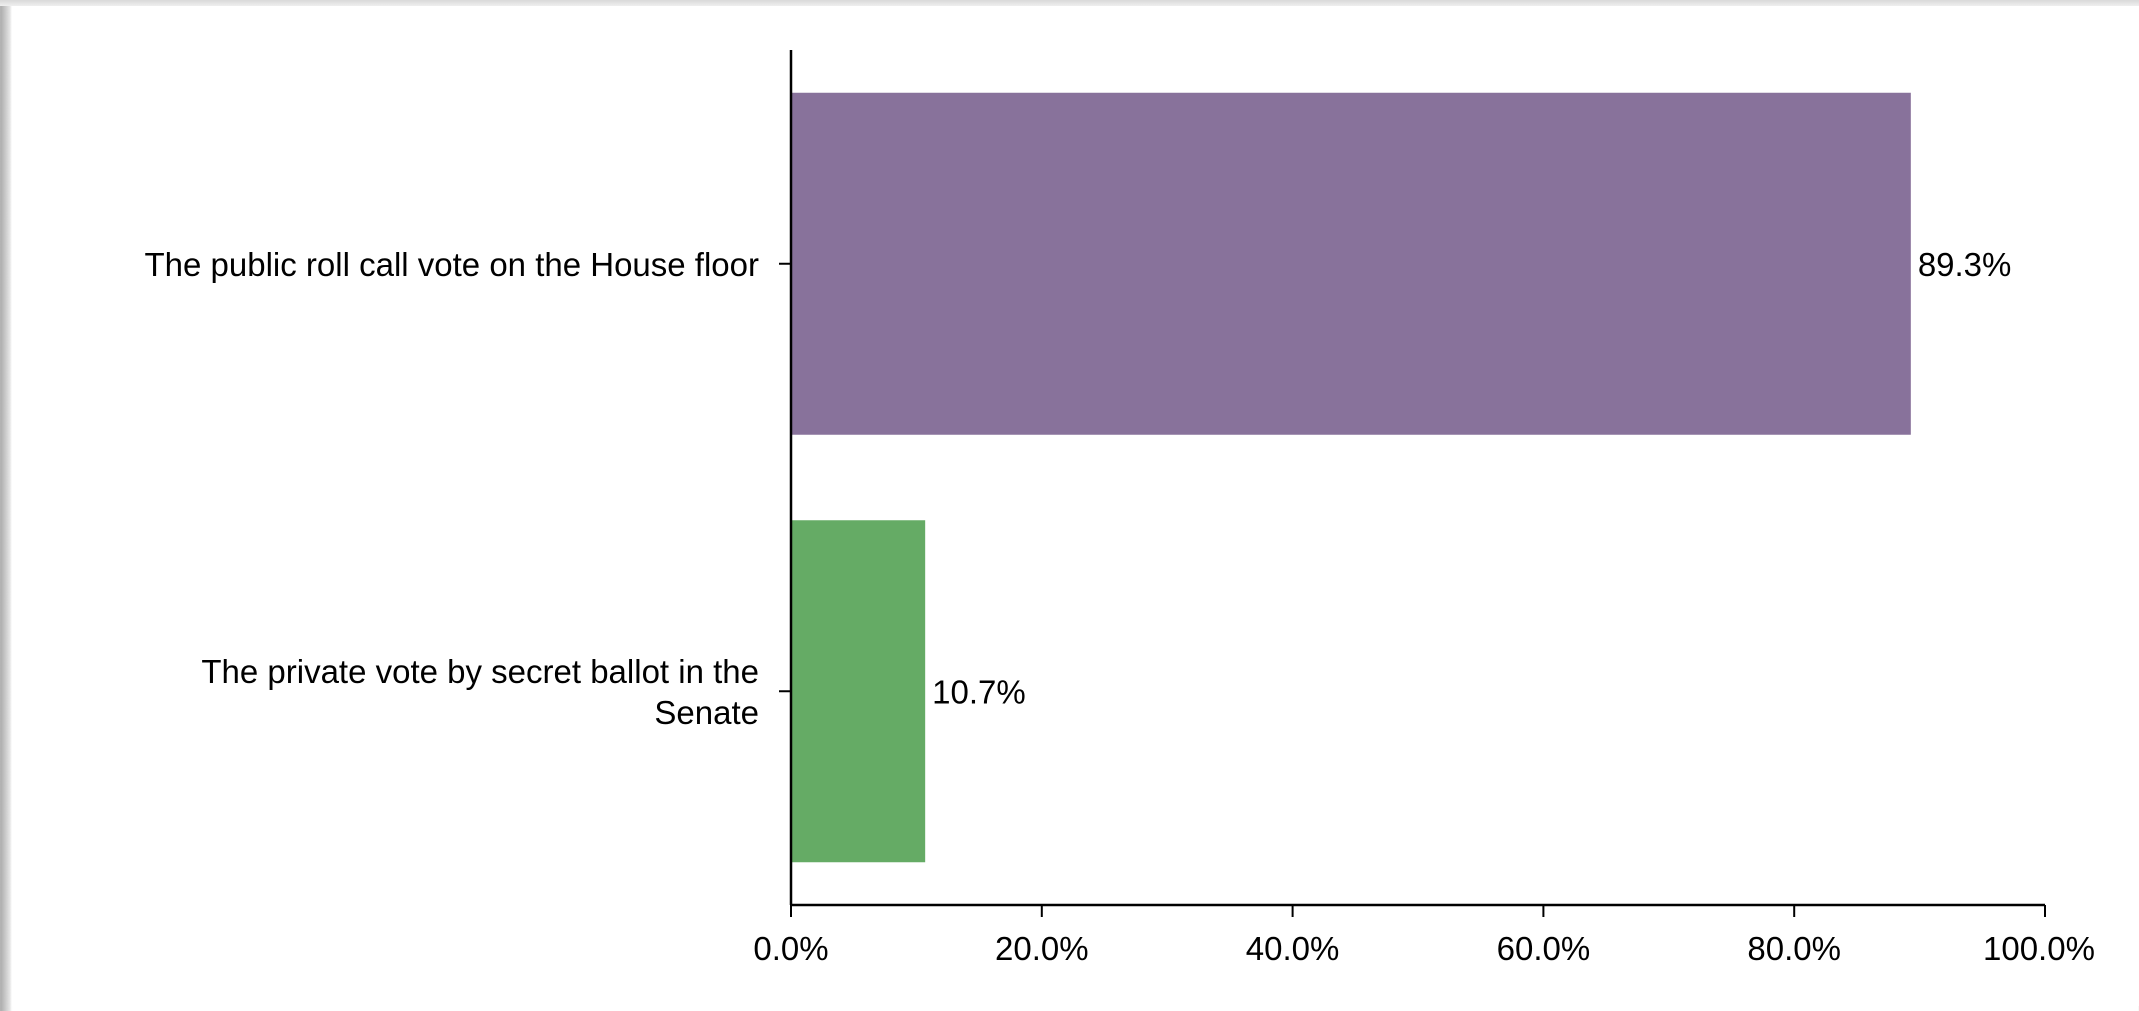  What do you see at coordinates (790, 948) in the screenshot?
I see `x-tick-label-0: 0.0%` at bounding box center [790, 948].